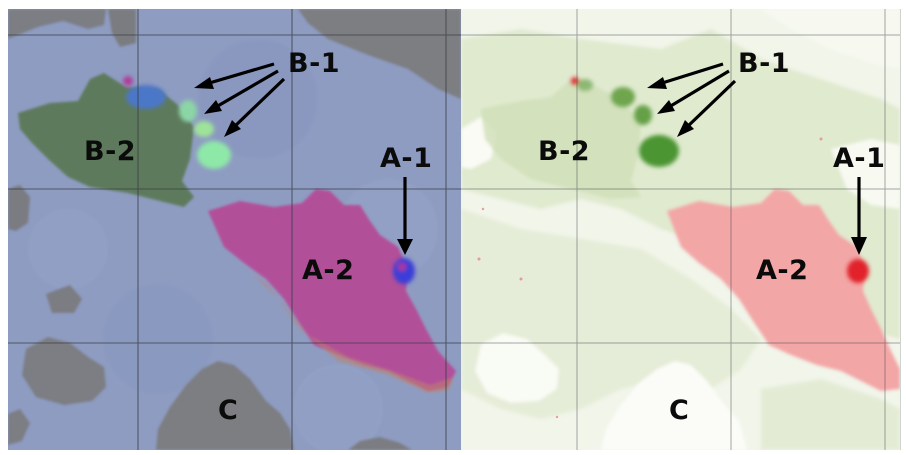 The width and height of the screenshot is (906, 455). I want to click on left-region-a2, so click(332, 291).